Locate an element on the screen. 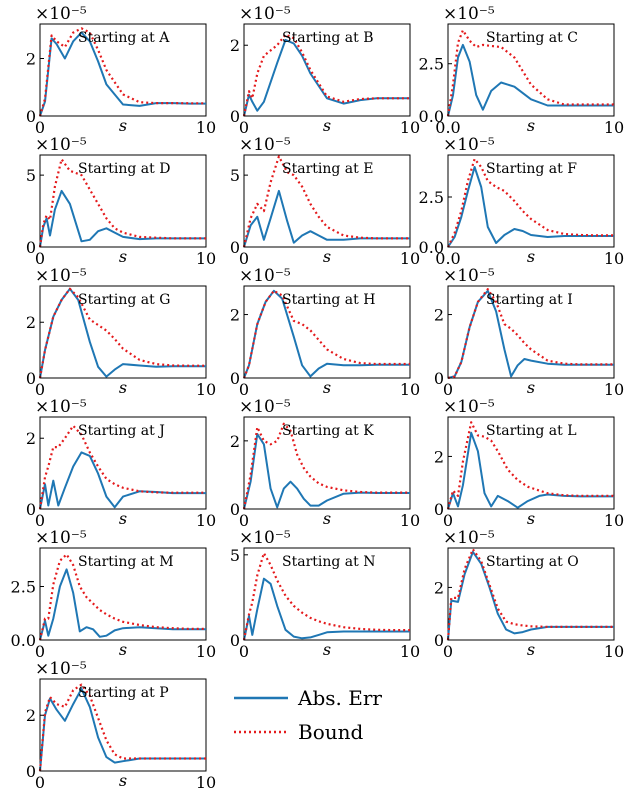 The height and width of the screenshot is (795, 624). subplot-title: Starting at B is located at coordinates (328, 38).